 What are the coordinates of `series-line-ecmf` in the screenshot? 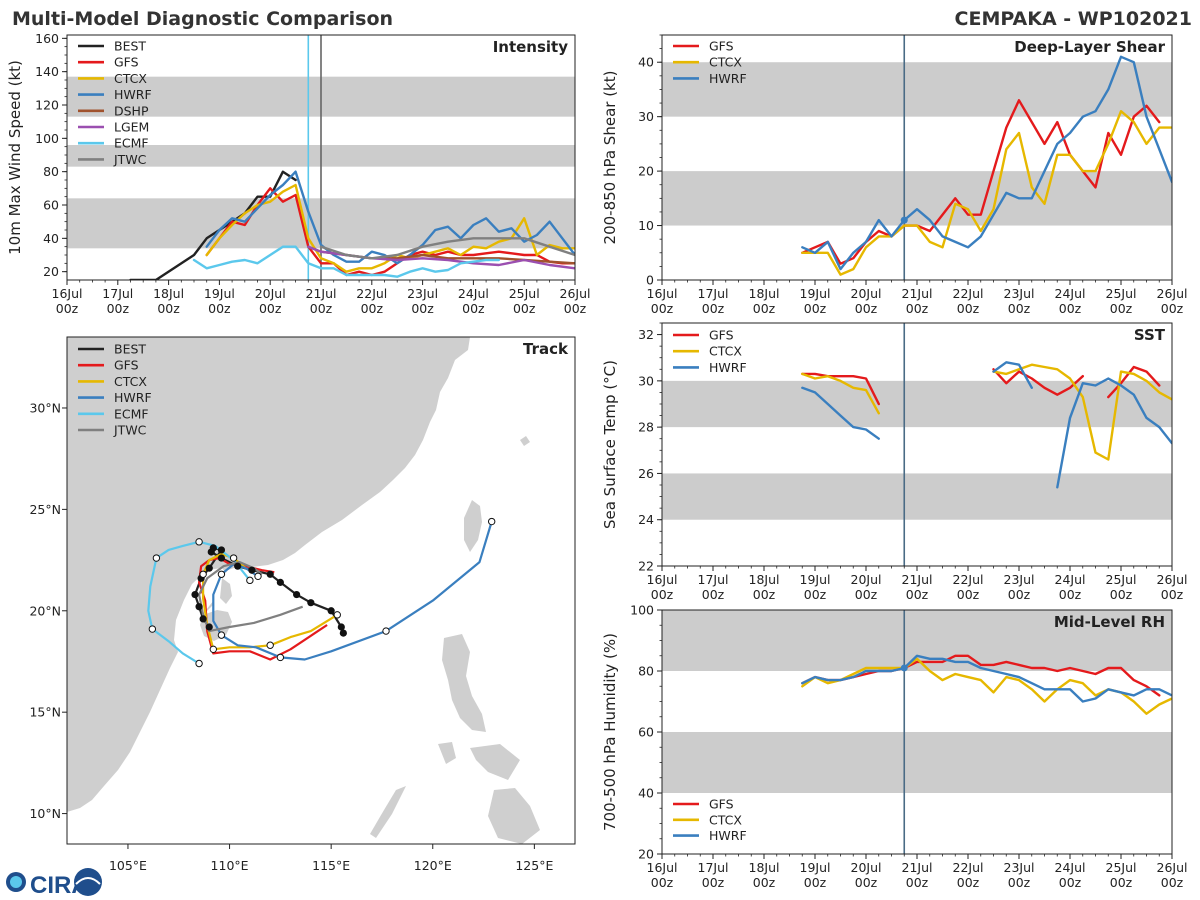 It's located at (346, 261).